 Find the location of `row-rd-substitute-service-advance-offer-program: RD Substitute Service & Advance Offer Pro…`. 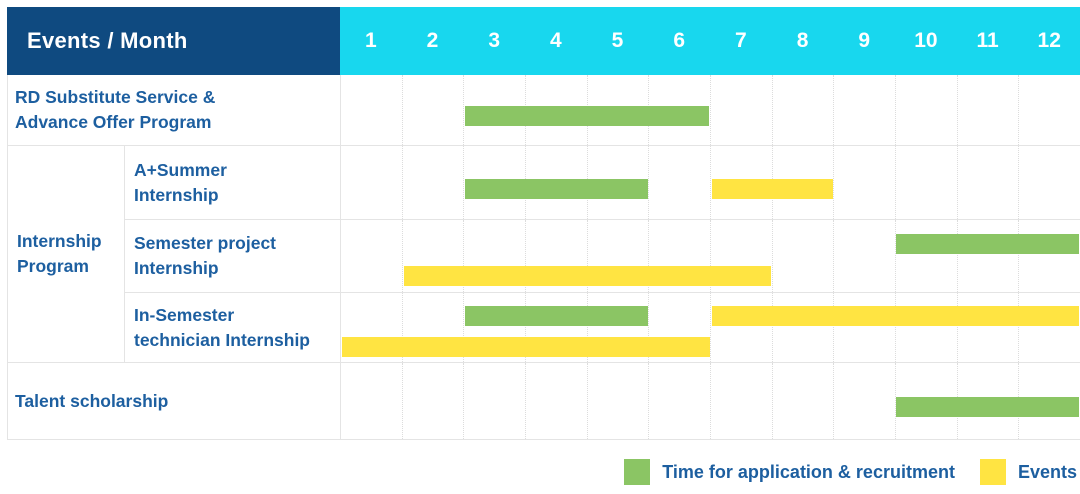

row-rd-substitute-service-advance-offer-program: RD Substitute Service & Advance Offer Pro… is located at coordinates (544, 110).